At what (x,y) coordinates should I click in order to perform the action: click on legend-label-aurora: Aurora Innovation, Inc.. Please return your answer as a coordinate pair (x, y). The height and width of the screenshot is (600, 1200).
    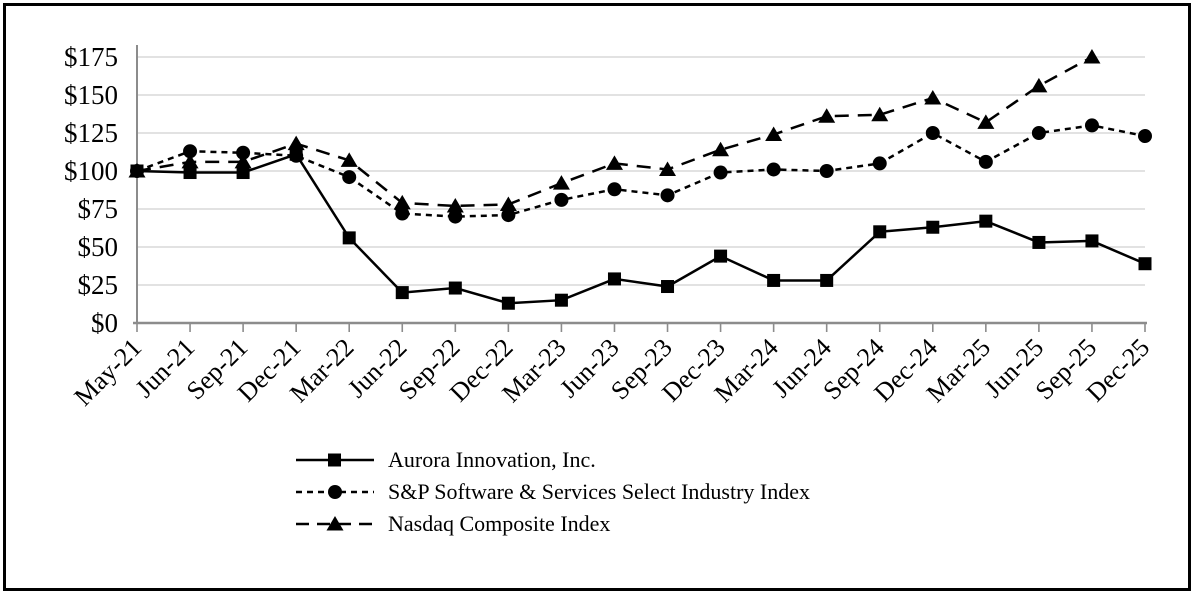
    Looking at the image, I should click on (492, 459).